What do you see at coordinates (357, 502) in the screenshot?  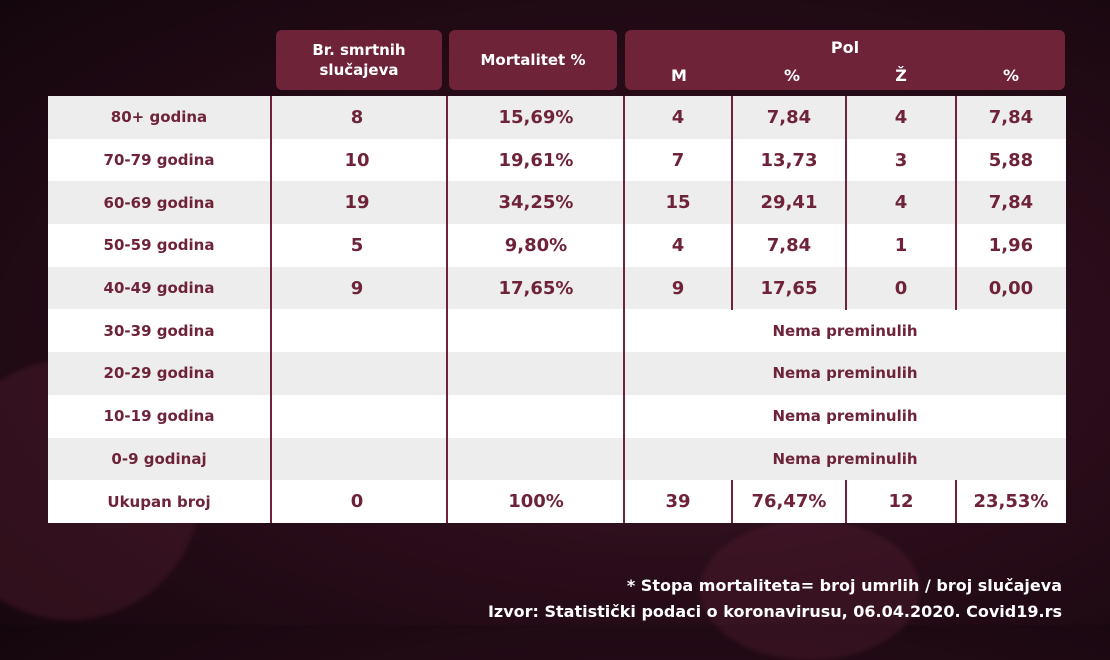 I see `death-count: 0` at bounding box center [357, 502].